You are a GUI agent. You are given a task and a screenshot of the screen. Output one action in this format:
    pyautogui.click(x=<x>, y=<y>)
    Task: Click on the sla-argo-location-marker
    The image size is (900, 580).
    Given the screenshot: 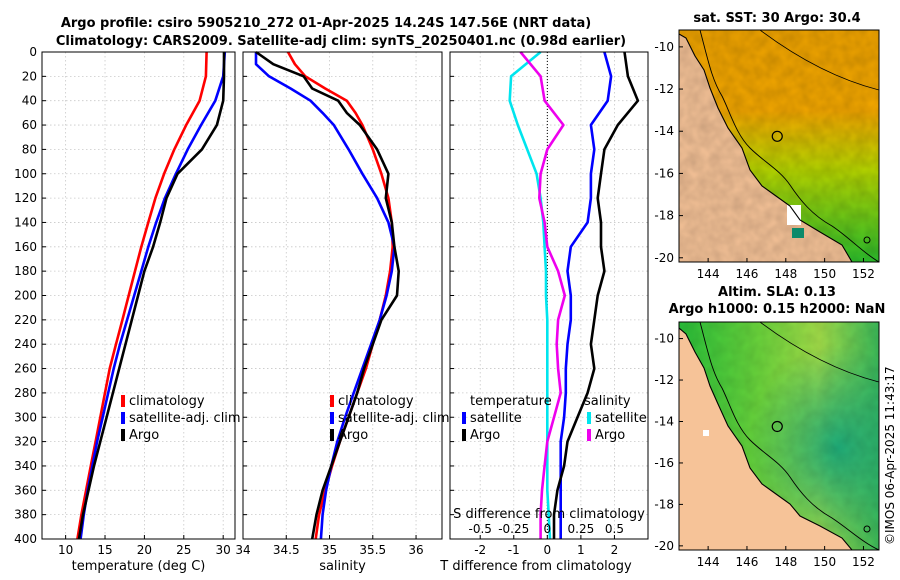 What is the action you would take?
    pyautogui.click(x=777, y=426)
    